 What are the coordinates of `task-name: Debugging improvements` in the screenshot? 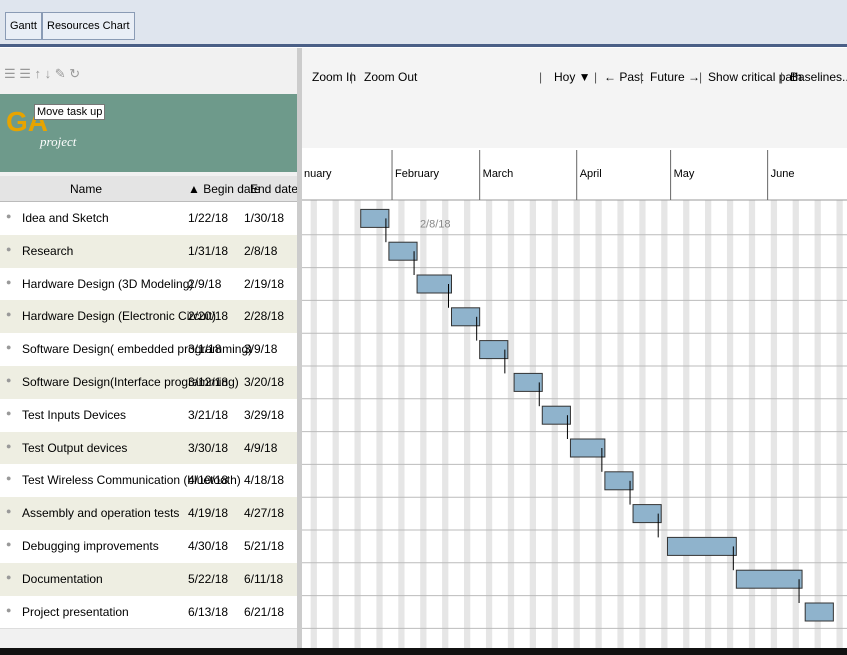 It's located at (90, 546).